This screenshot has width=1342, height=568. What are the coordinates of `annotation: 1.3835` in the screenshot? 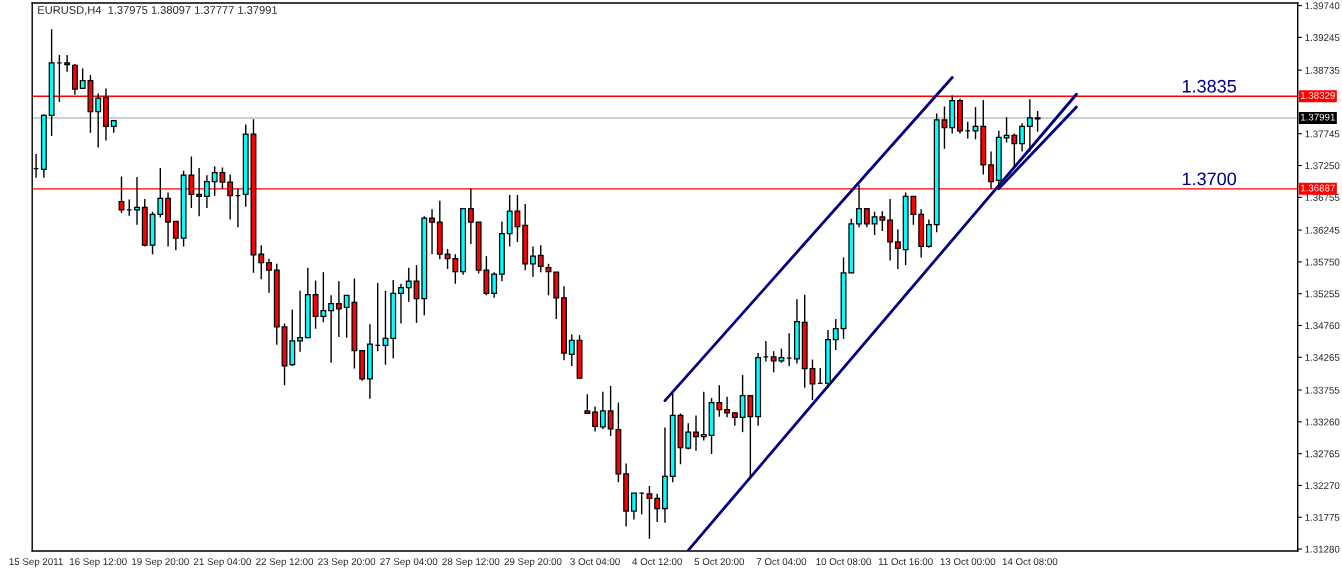 It's located at (1209, 86).